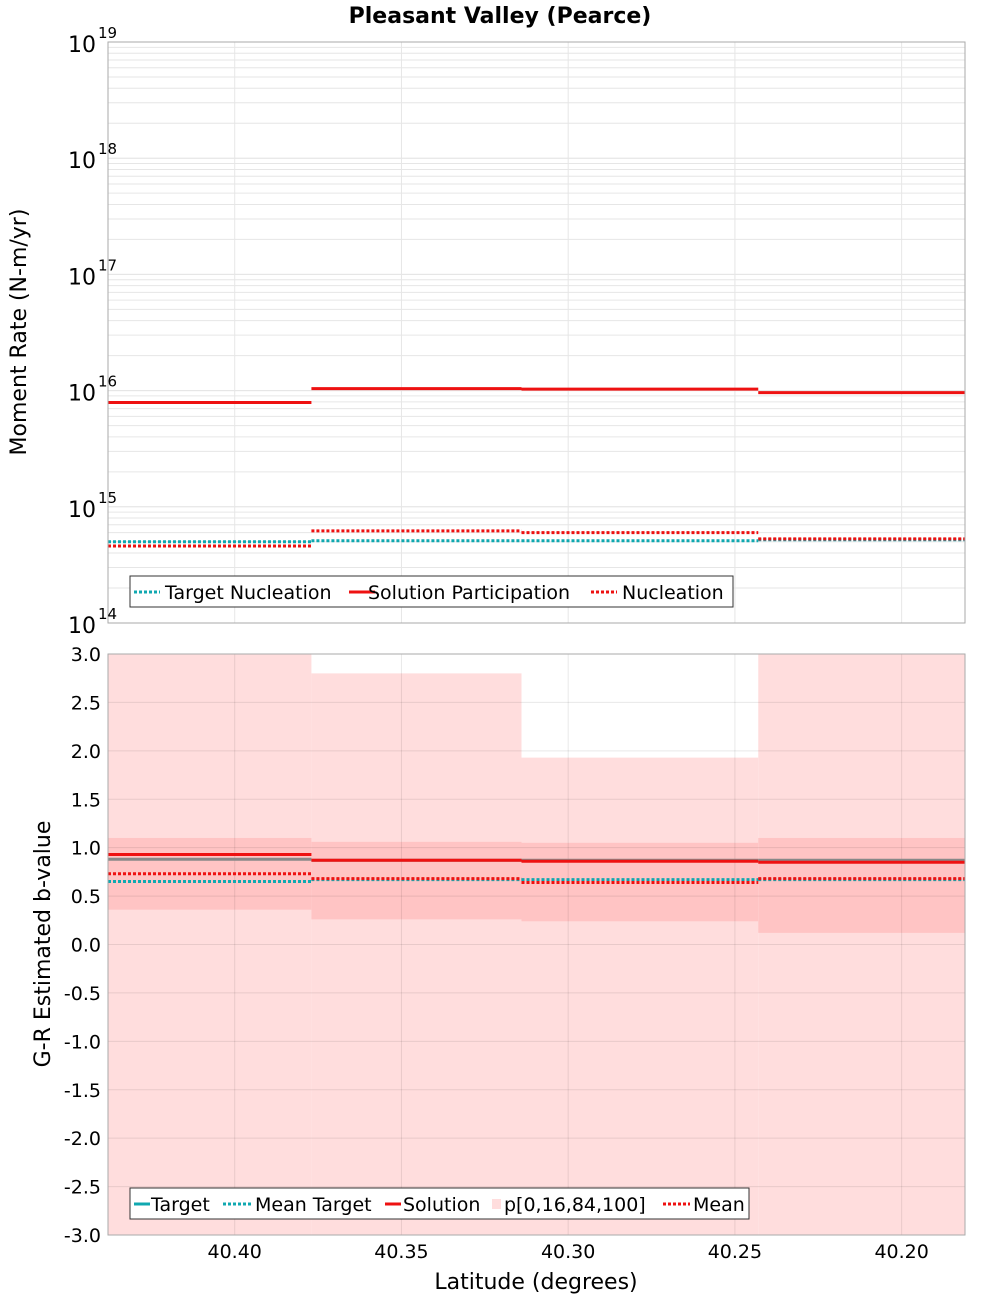 Image resolution: width=1000 pixels, height=1300 pixels. What do you see at coordinates (496, 1204) in the screenshot?
I see `bvalue-legend-swatch` at bounding box center [496, 1204].